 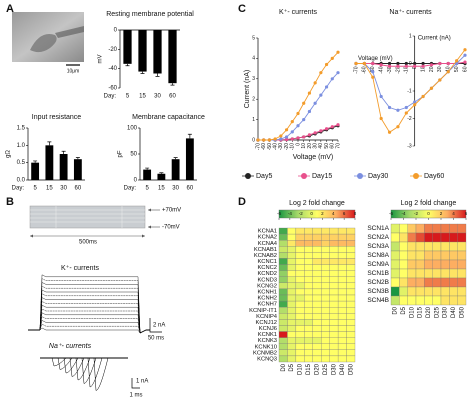 What do you see at coordinates (378, 176) in the screenshot?
I see `legend-label: Day30` at bounding box center [378, 176].